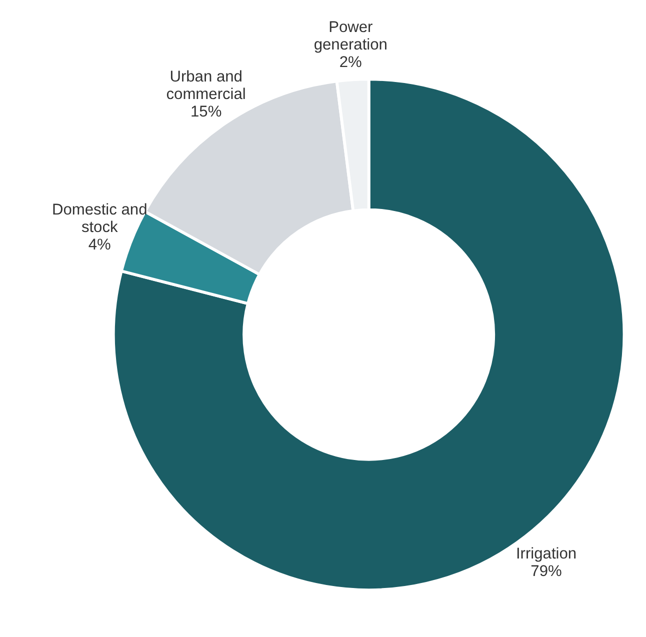 The image size is (646, 637). Describe the element at coordinates (546, 571) in the screenshot. I see `data-label: 79%` at that location.